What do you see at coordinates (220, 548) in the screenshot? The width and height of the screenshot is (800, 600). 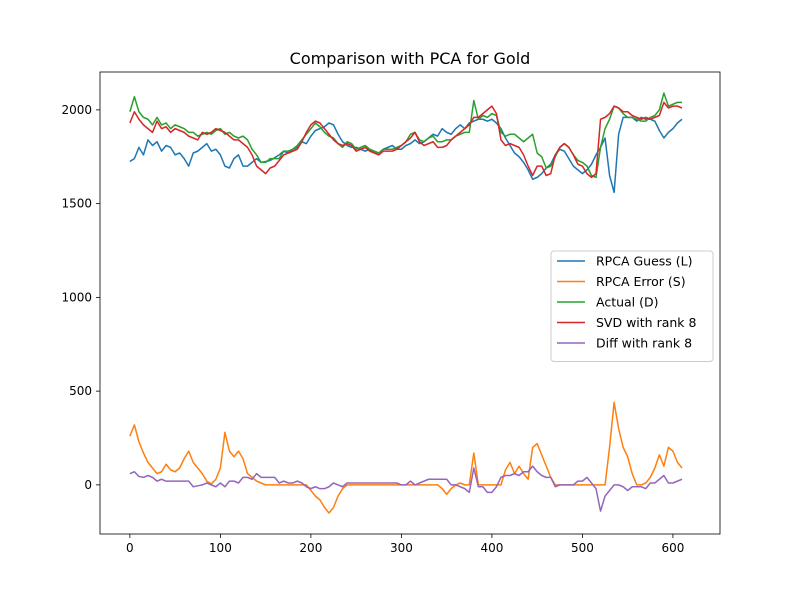 I see `x-tick-label: 100` at bounding box center [220, 548].